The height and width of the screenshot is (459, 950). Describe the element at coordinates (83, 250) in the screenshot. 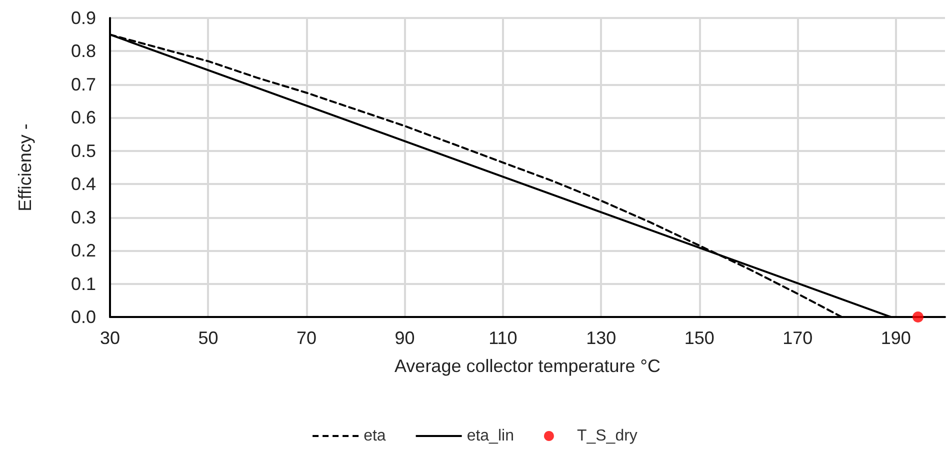

I see `y-tick-label: 0.2` at that location.